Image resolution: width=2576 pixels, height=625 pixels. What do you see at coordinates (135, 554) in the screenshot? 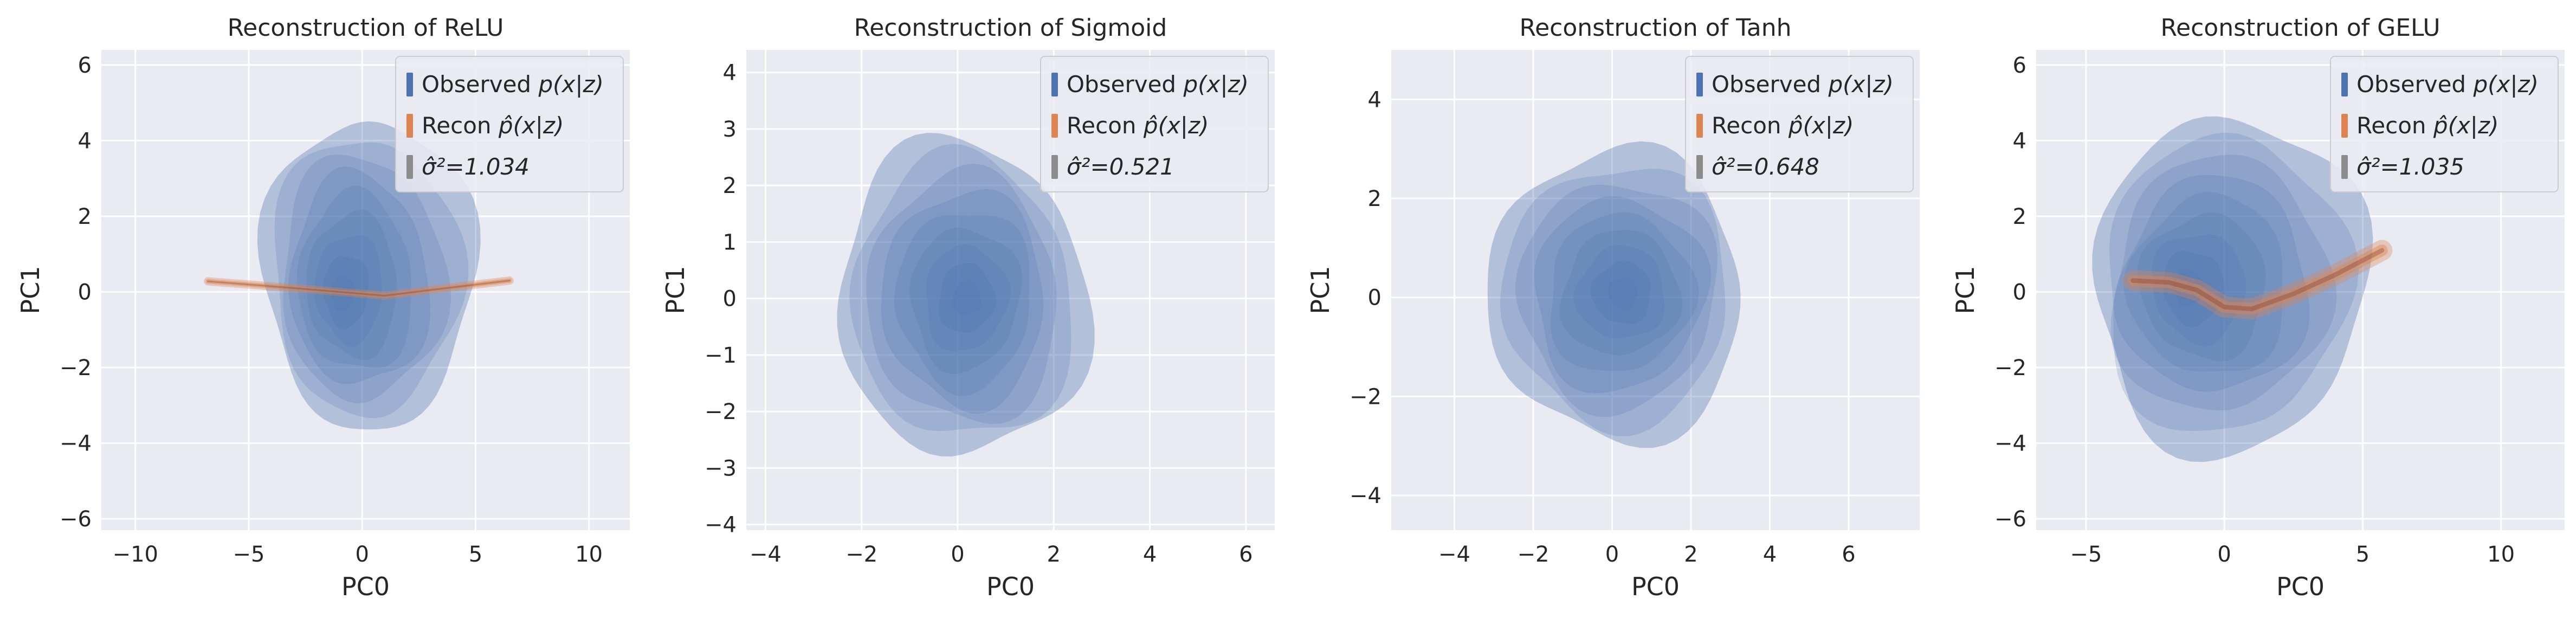
I see `x-tick-label: −10` at bounding box center [135, 554].